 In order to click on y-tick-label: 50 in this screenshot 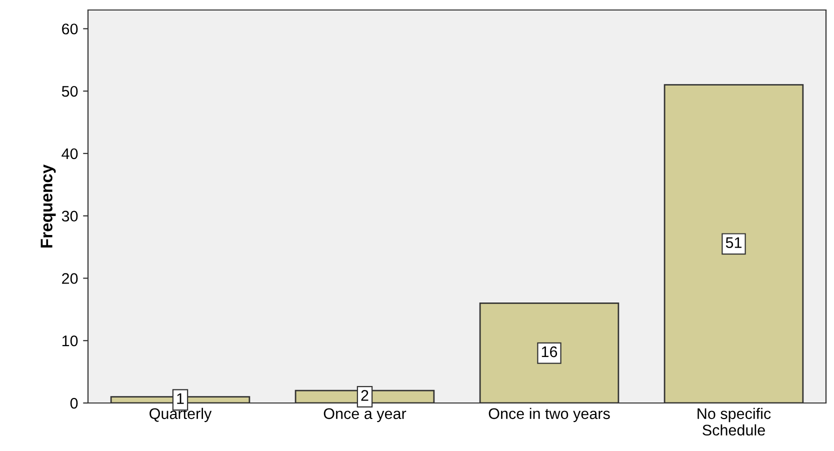, I will do `click(70, 91)`.